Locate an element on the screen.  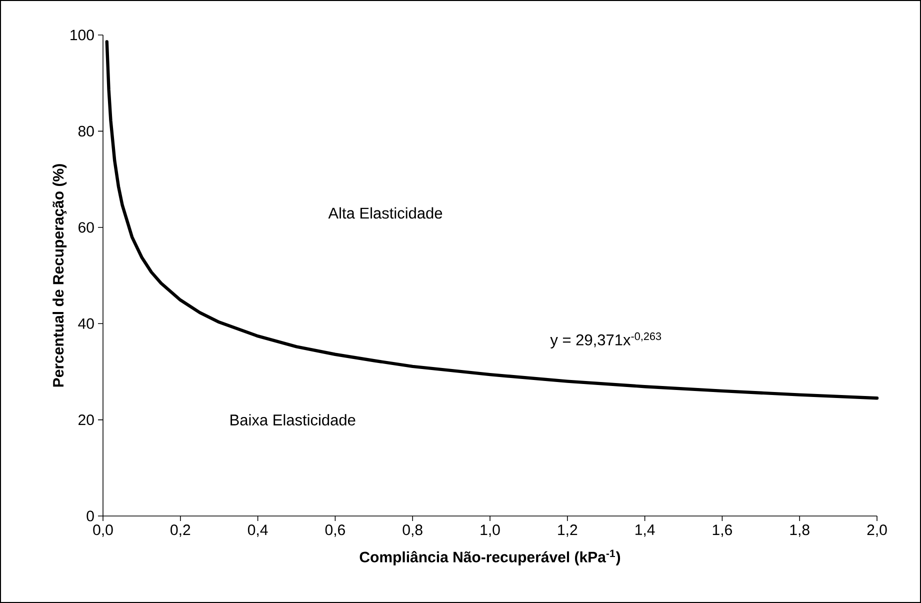
x-tick-label: 0,2 is located at coordinates (180, 530).